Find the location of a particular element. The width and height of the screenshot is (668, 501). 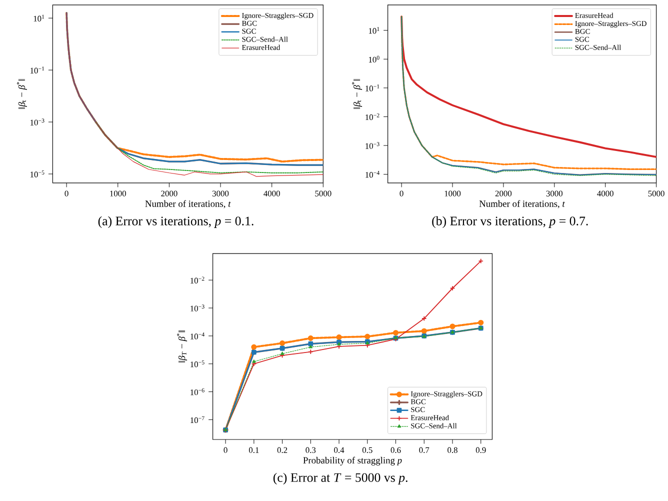

x-tick-label: 0.9 is located at coordinates (481, 450).